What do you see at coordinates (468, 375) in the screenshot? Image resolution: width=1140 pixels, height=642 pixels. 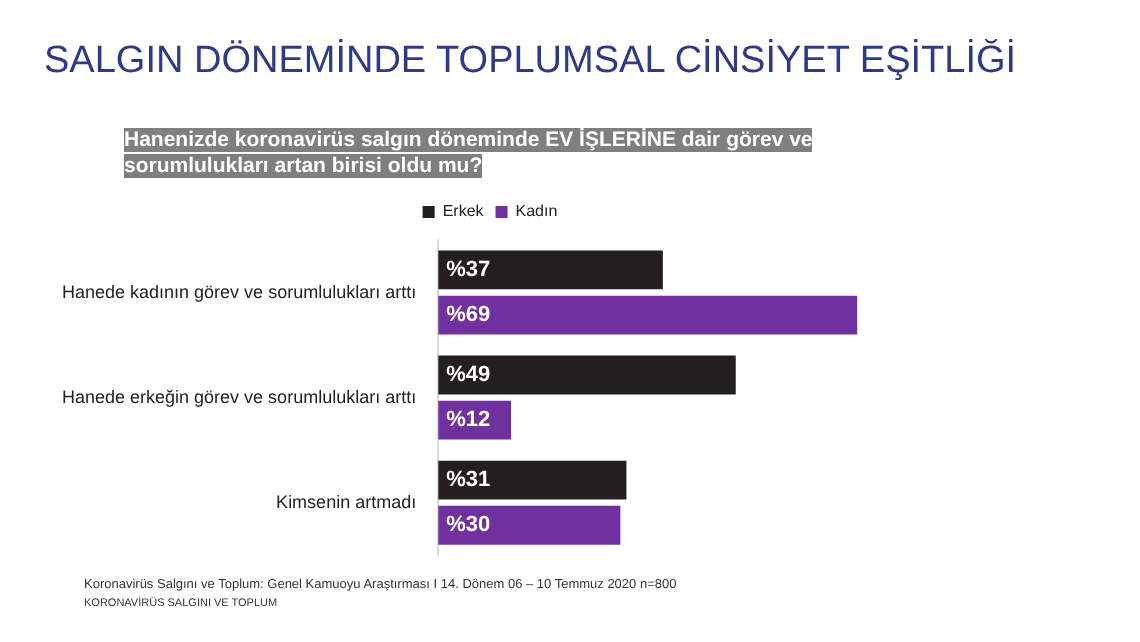 I see `data-label: %49` at bounding box center [468, 375].